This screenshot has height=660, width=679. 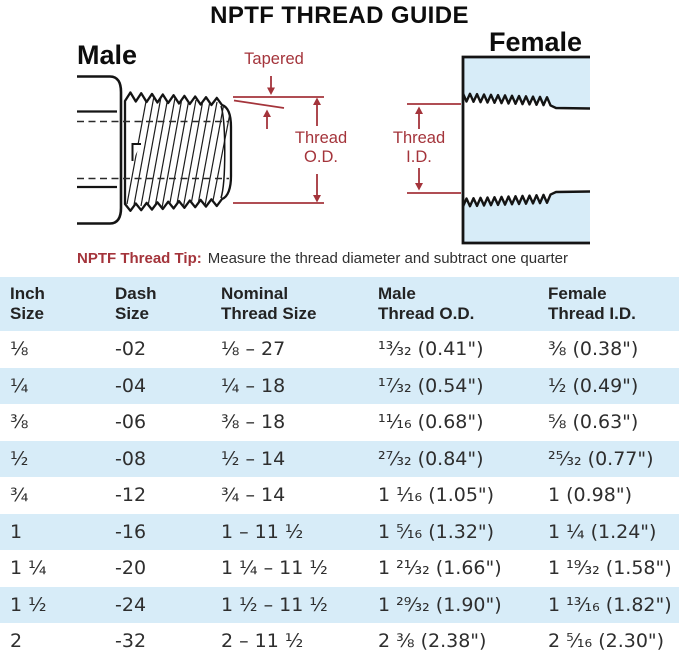 What do you see at coordinates (19, 495) in the screenshot?
I see `cell-inch-size: ¾` at bounding box center [19, 495].